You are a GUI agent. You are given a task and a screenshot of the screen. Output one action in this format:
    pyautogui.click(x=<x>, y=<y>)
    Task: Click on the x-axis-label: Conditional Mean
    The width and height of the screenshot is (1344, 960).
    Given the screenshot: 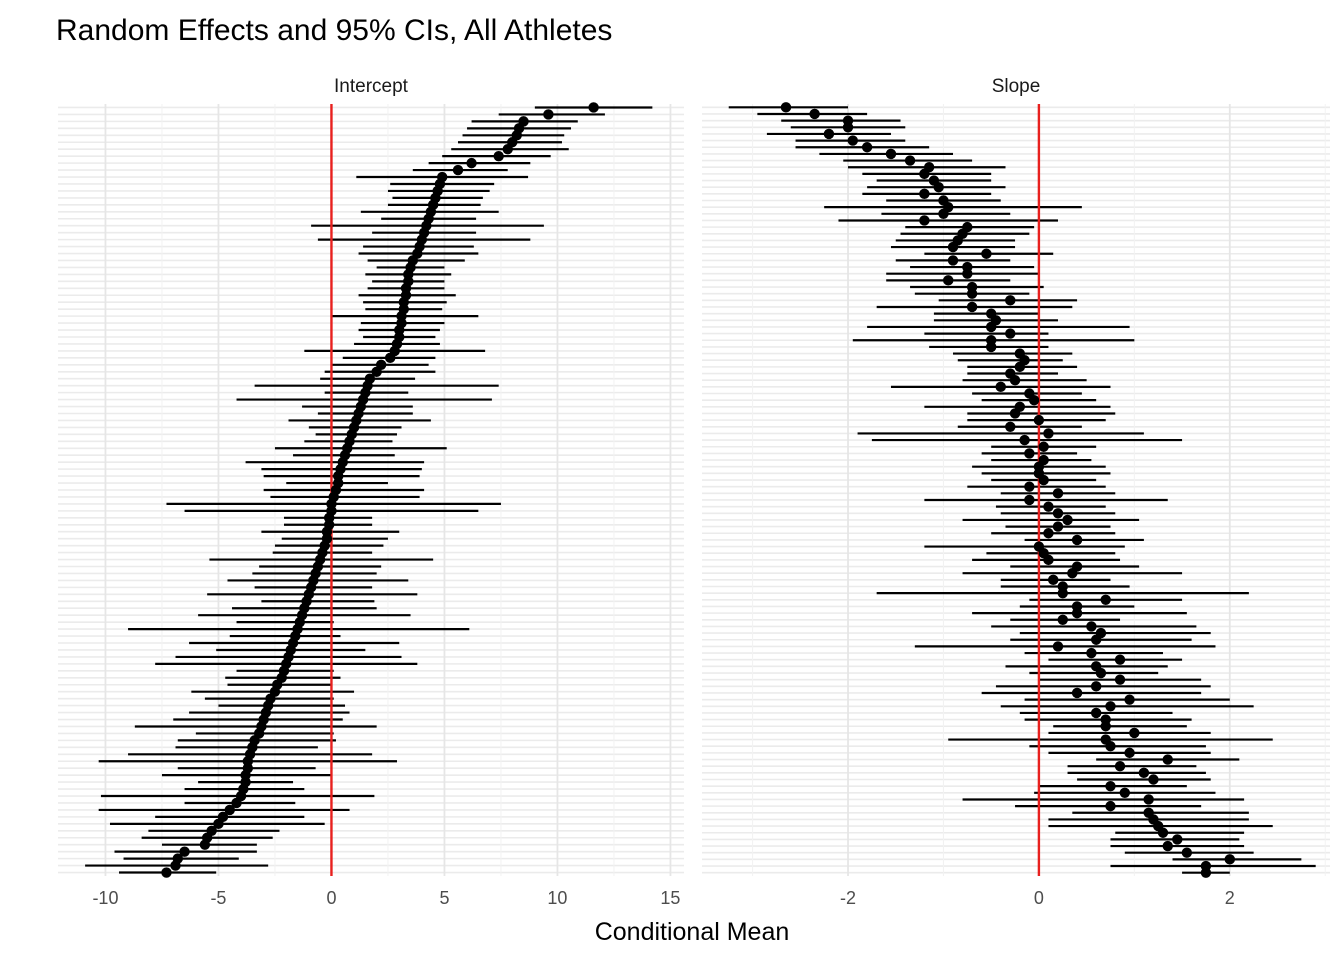 What is the action you would take?
    pyautogui.click(x=692, y=932)
    